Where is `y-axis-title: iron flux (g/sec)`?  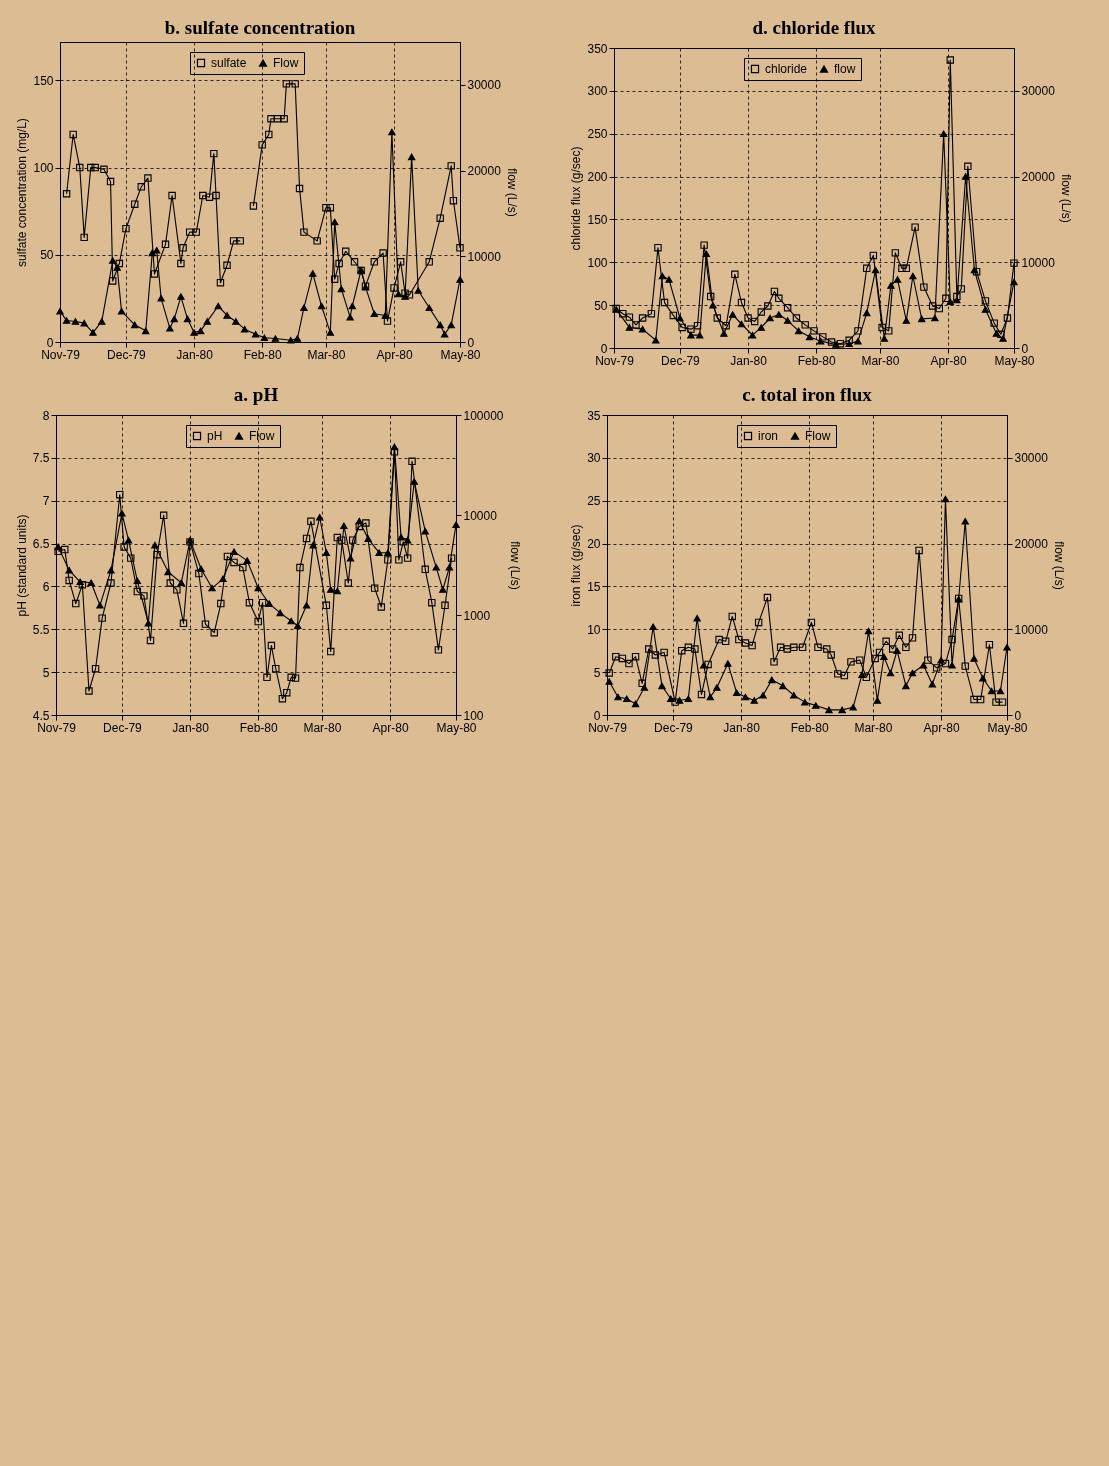
y-axis-title: iron flux (g/sec) is located at coordinates (576, 565).